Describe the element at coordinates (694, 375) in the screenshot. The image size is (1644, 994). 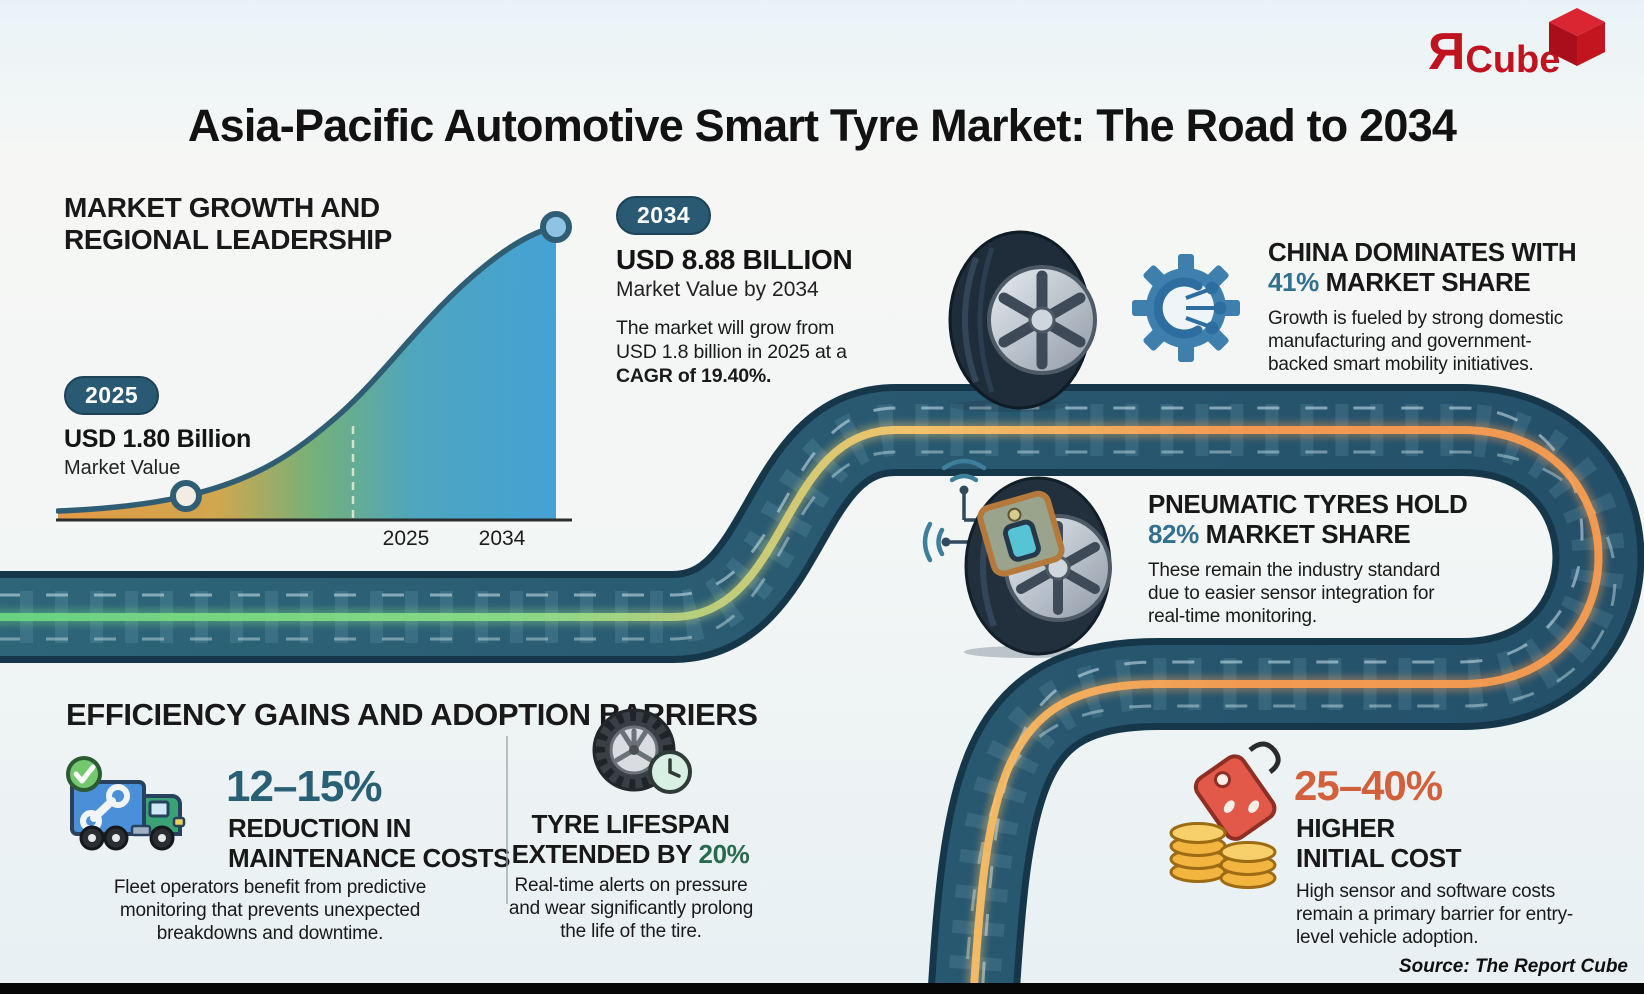
I see `cagr-description-bold: CAGR of 19.40%.` at that location.